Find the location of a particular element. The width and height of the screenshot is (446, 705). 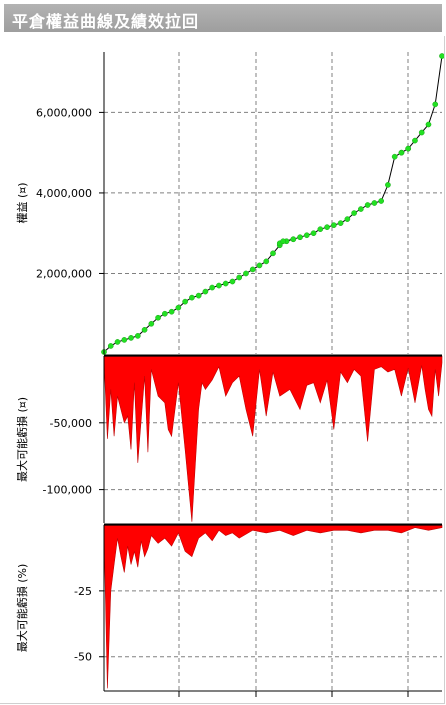

y-tick-label: 4,000,000 is located at coordinates (64, 193).